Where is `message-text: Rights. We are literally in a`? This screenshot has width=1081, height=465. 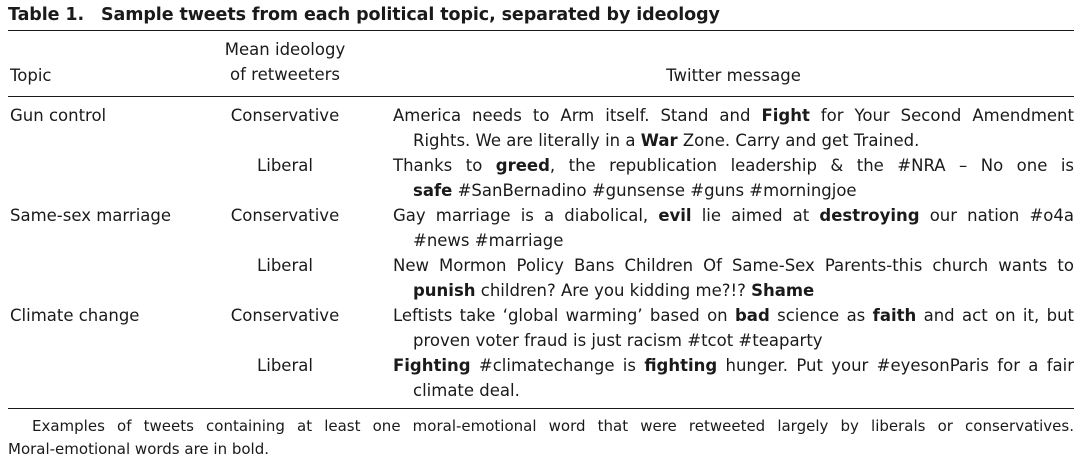 message-text: Rights. We are literally in a is located at coordinates (527, 140).